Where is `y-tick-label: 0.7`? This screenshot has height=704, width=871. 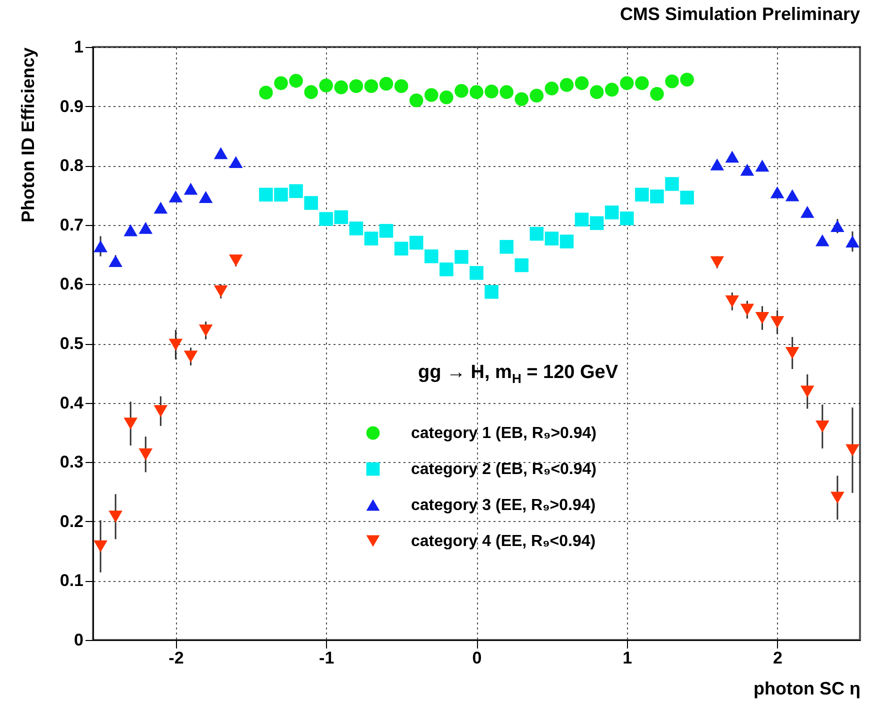
y-tick-label: 0.7 is located at coordinates (72, 224).